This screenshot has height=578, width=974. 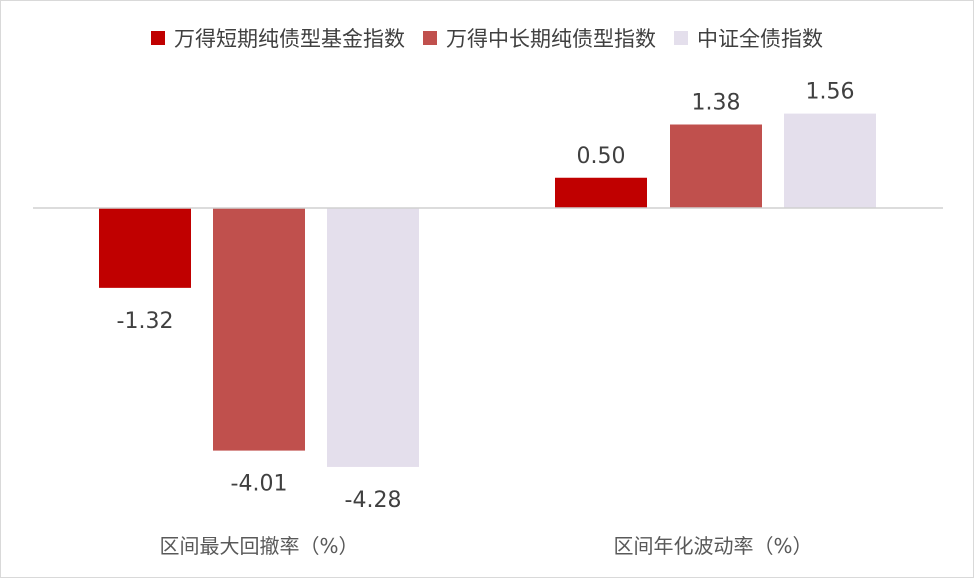 What do you see at coordinates (712, 546) in the screenshot?
I see `category-label: 区间年化波动率（%）` at bounding box center [712, 546].